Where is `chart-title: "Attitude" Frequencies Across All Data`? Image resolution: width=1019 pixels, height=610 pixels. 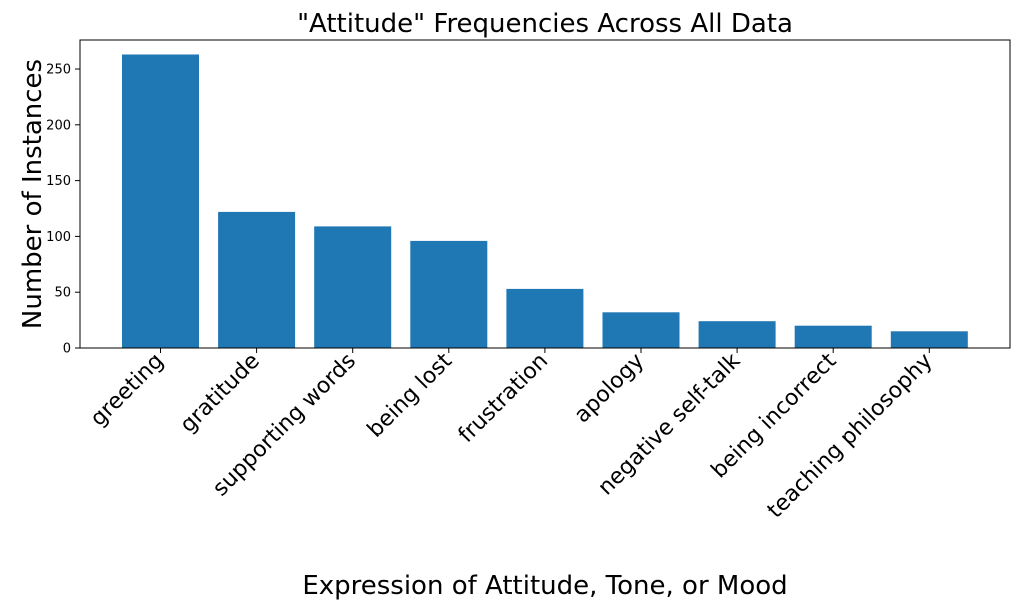 chart-title: "Attitude" Frequencies Across All Data is located at coordinates (545, 24).